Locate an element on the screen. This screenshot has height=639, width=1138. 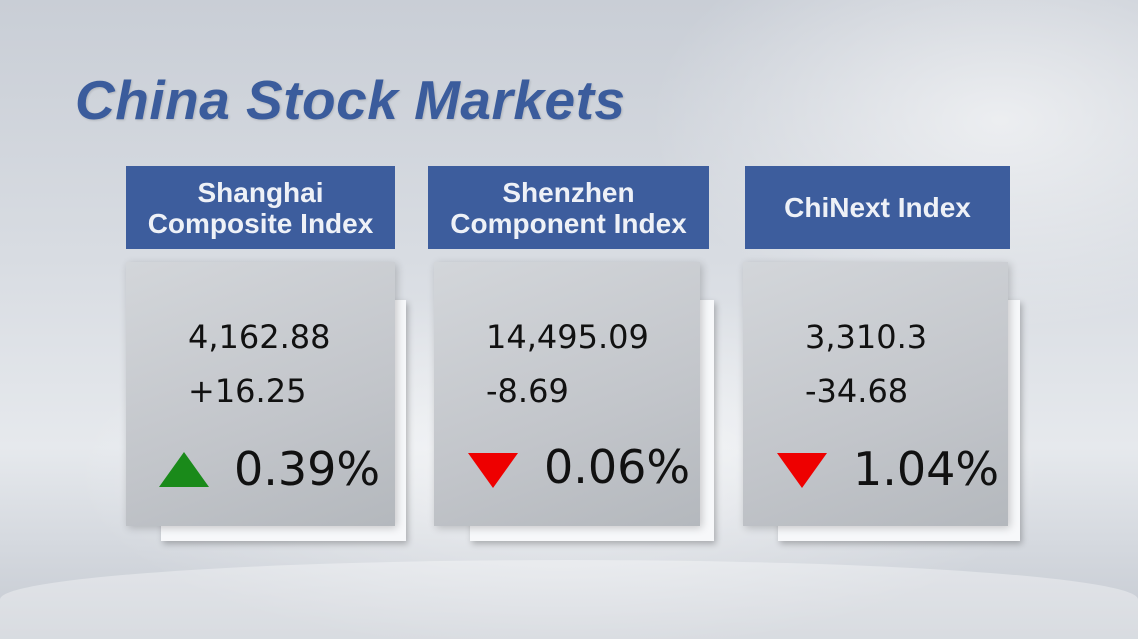
index-change: -8.69 is located at coordinates (527, 391).